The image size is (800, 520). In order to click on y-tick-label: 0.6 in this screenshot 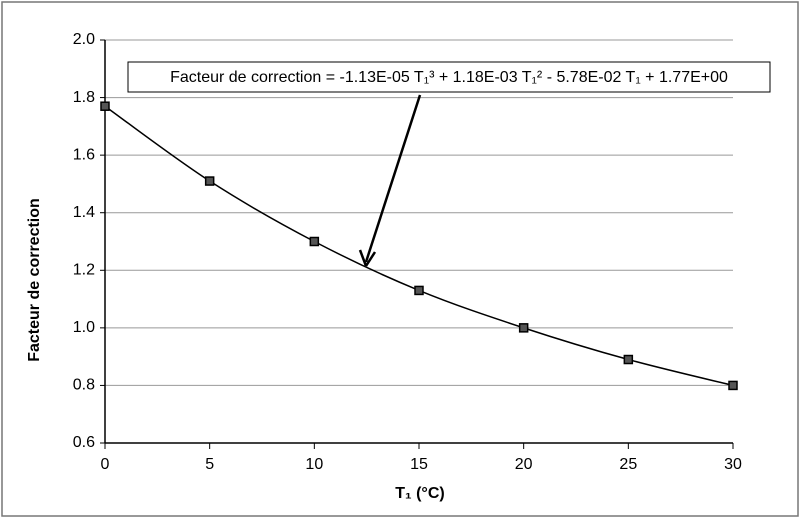, I will do `click(84, 442)`.